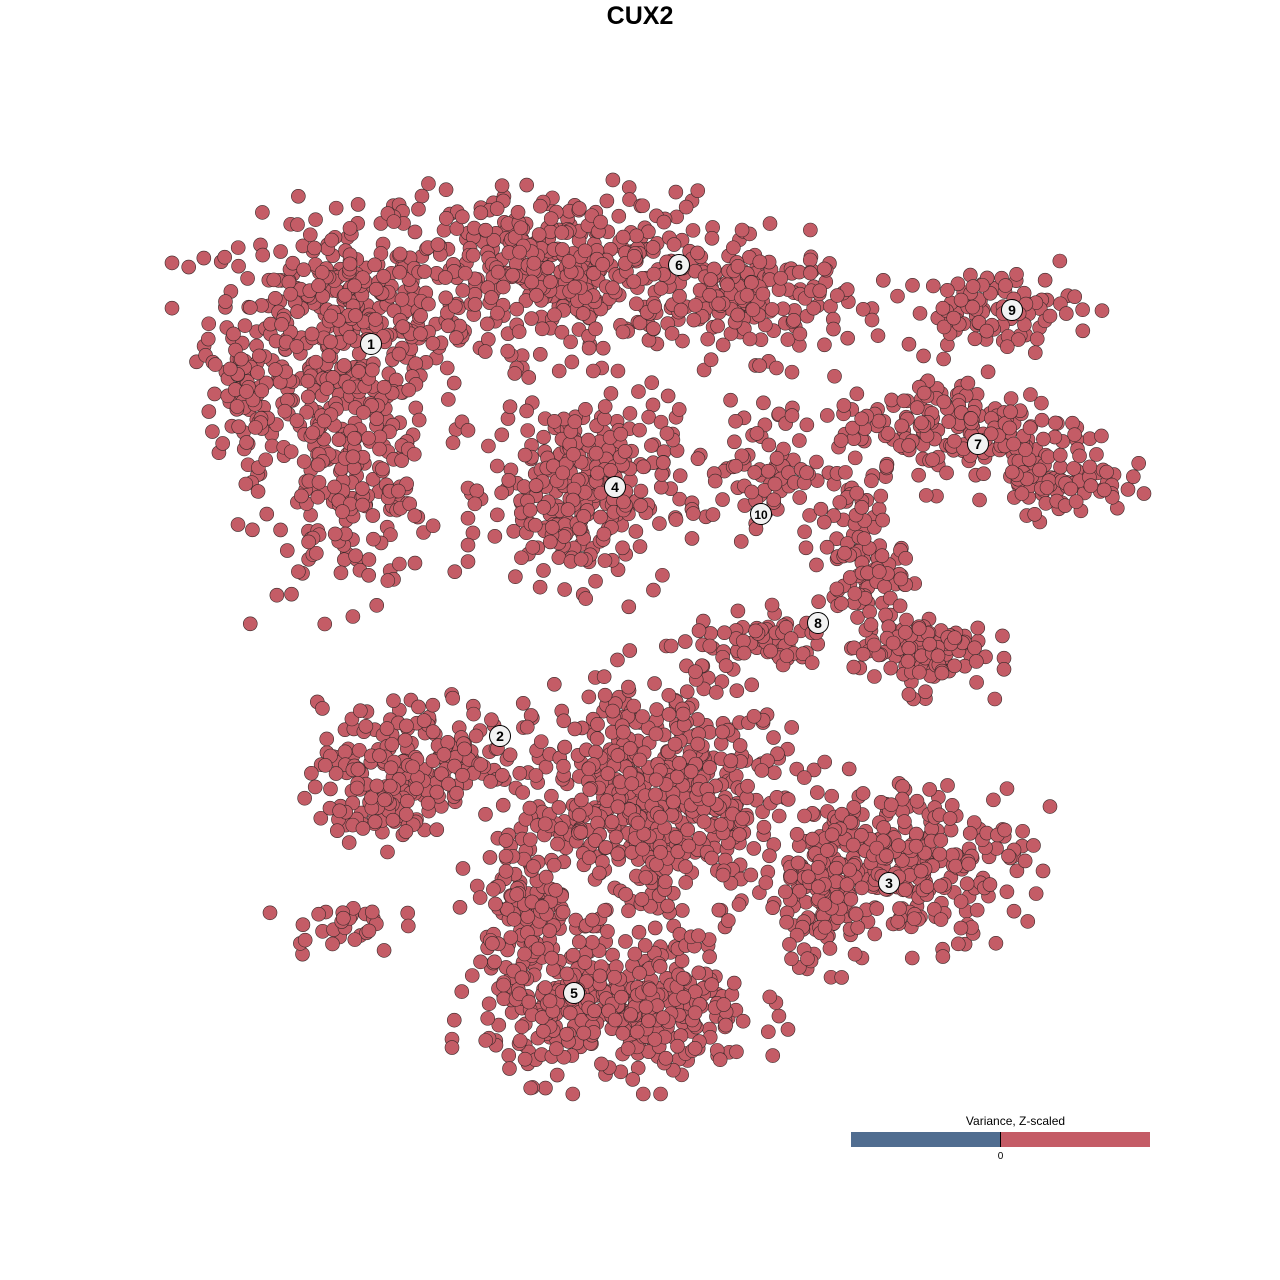 The image size is (1280, 1280). Describe the element at coordinates (1012, 310) in the screenshot. I see `cluster-label-9: 9` at that location.